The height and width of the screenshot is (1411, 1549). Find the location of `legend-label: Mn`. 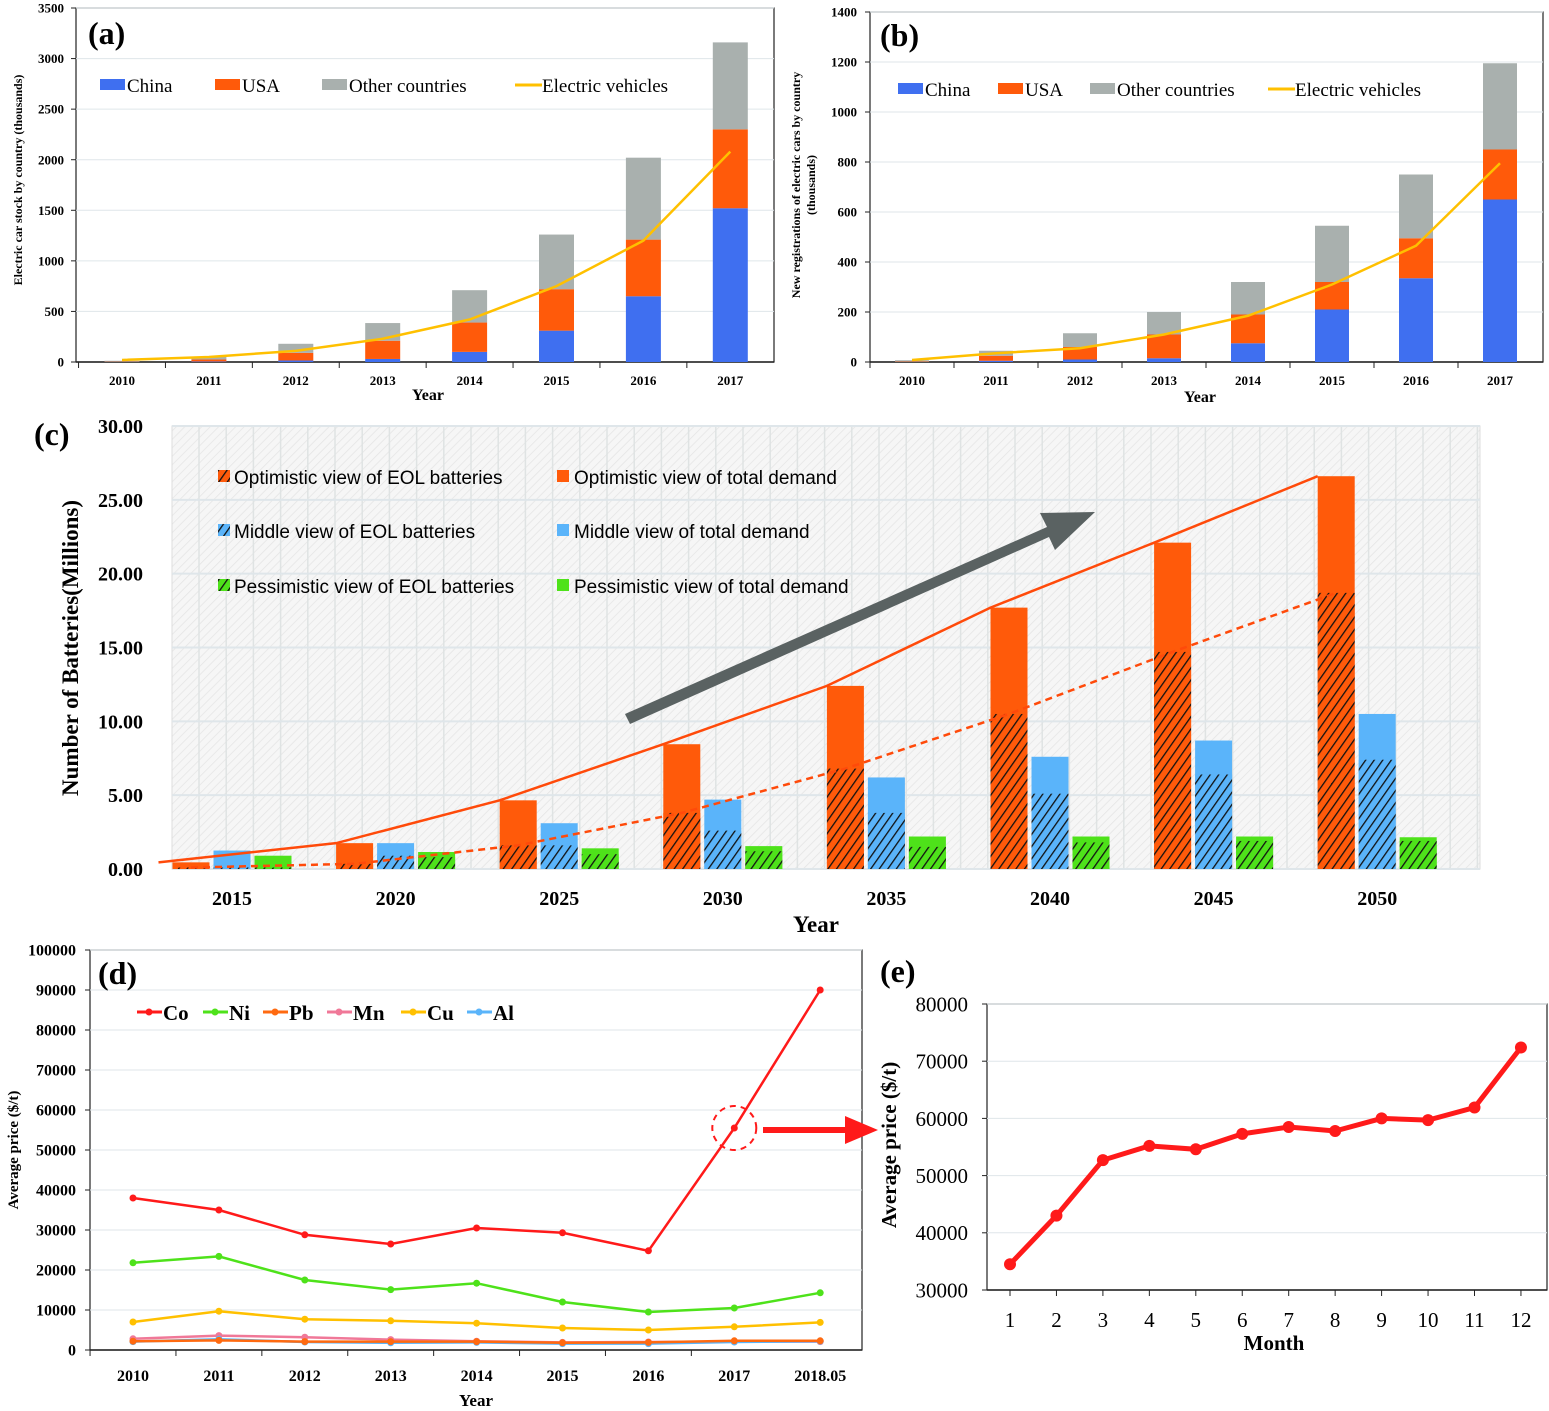

legend-label: Mn is located at coordinates (369, 1013).